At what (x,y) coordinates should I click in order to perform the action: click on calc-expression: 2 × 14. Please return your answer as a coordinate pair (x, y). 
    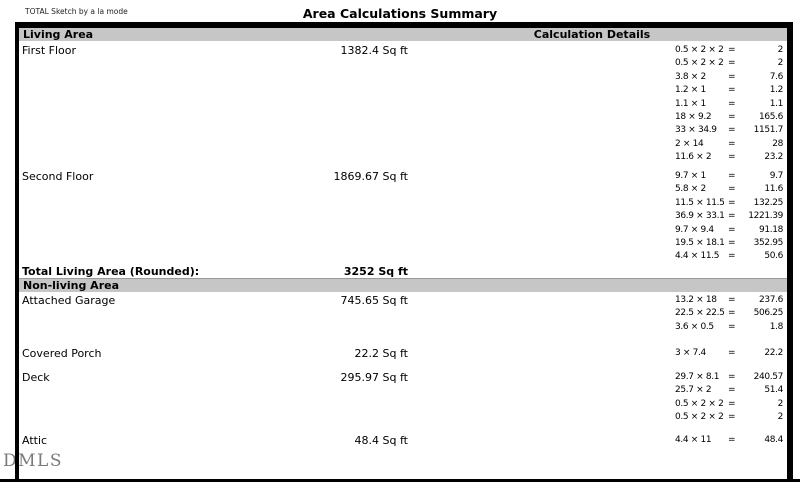
    Looking at the image, I should click on (689, 143).